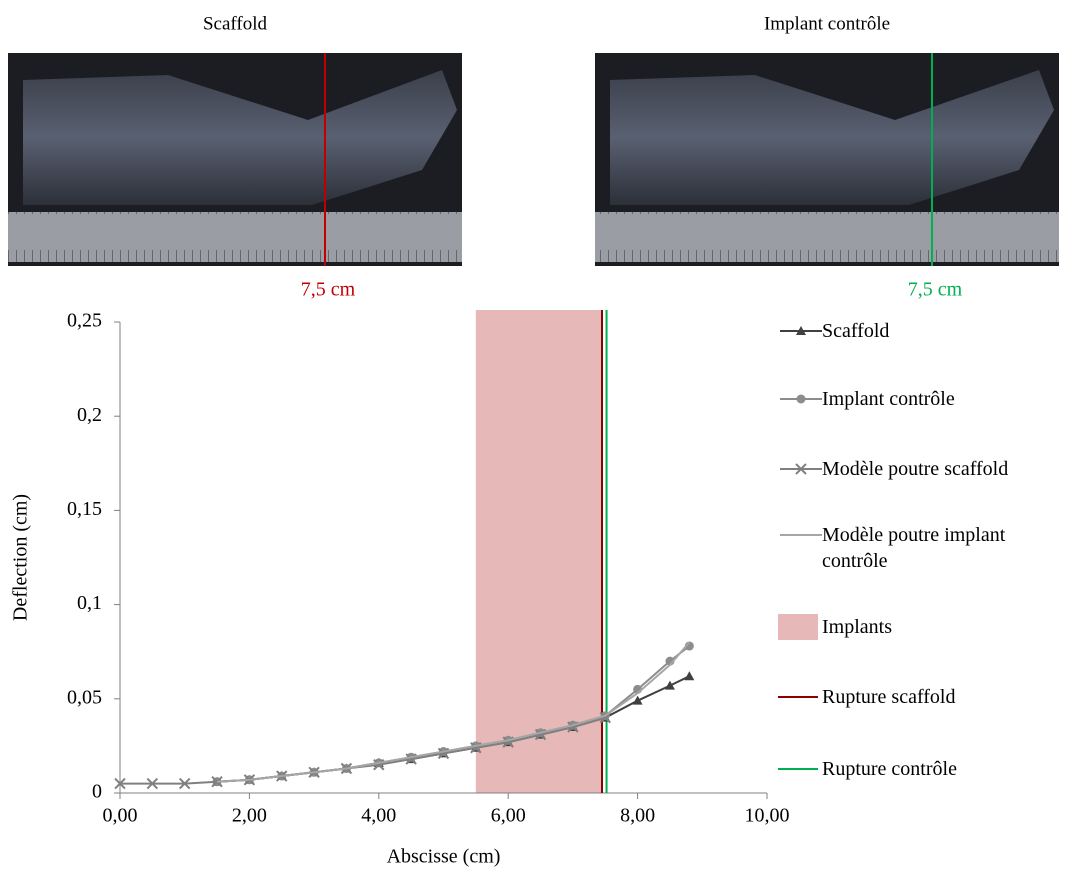 Image resolution: width=1069 pixels, height=872 pixels. Describe the element at coordinates (539, 551) in the screenshot. I see `region` at that location.